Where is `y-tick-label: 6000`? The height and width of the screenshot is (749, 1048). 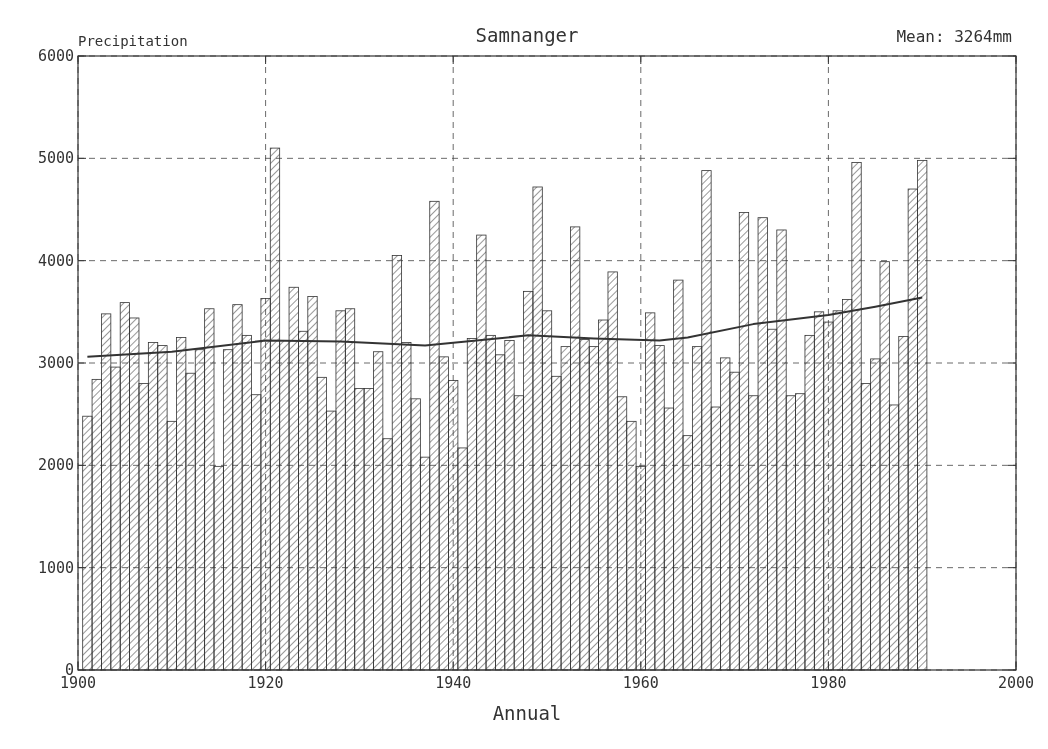 y-tick-label: 6000 is located at coordinates (55, 56).